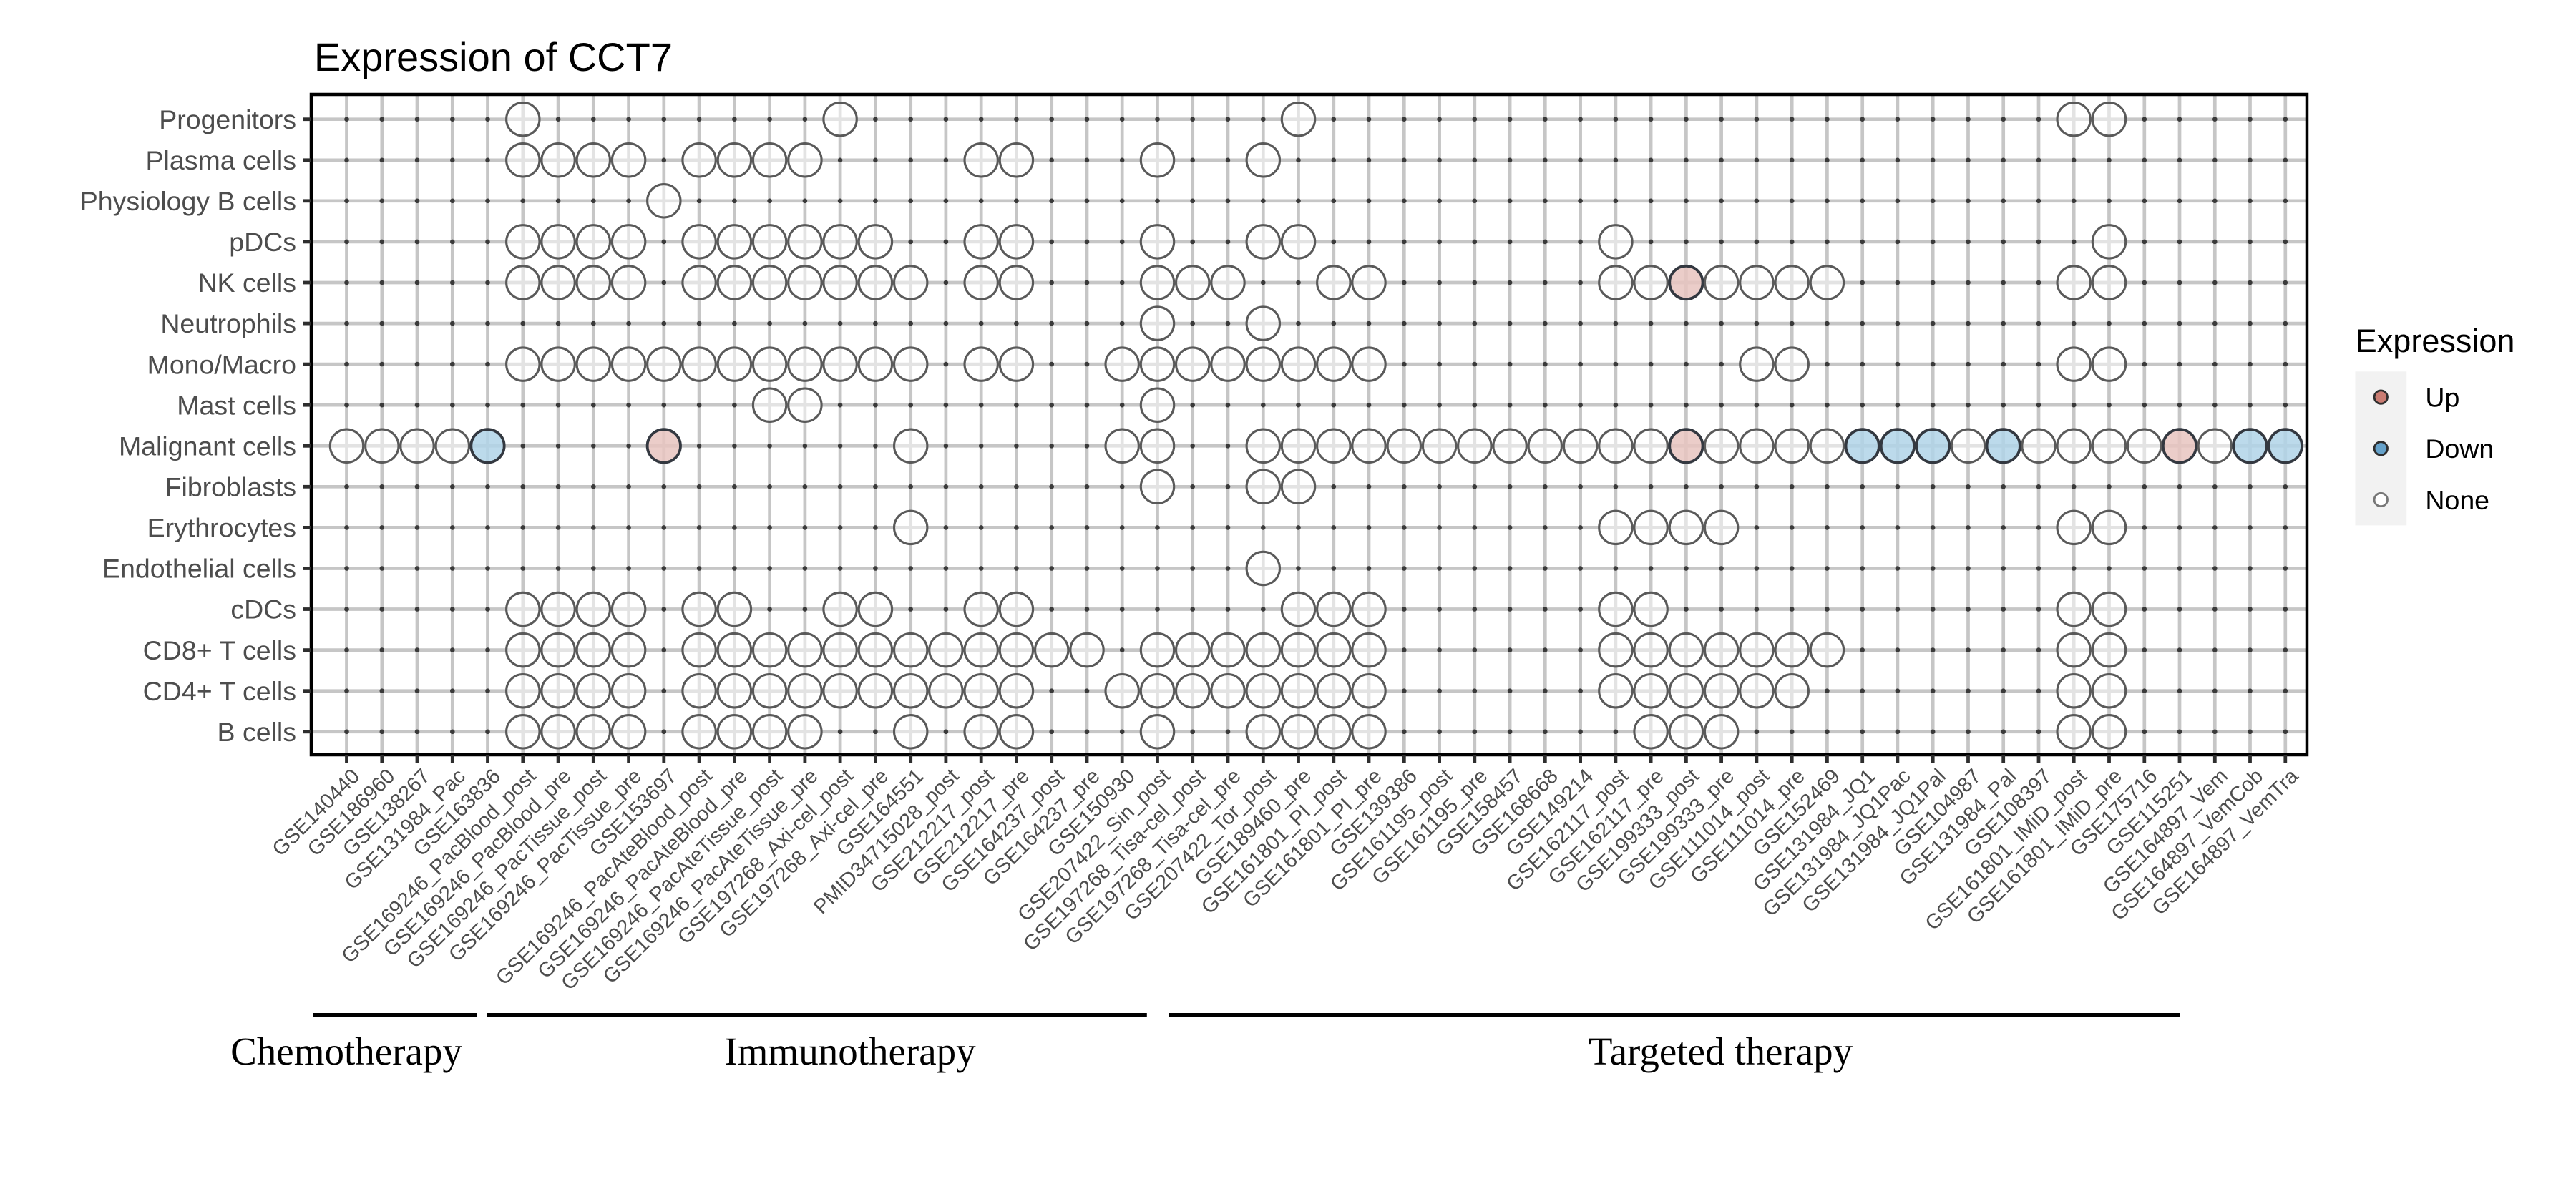  Describe the element at coordinates (219, 650) in the screenshot. I see `svg-text: CD8+ T cells` at that location.